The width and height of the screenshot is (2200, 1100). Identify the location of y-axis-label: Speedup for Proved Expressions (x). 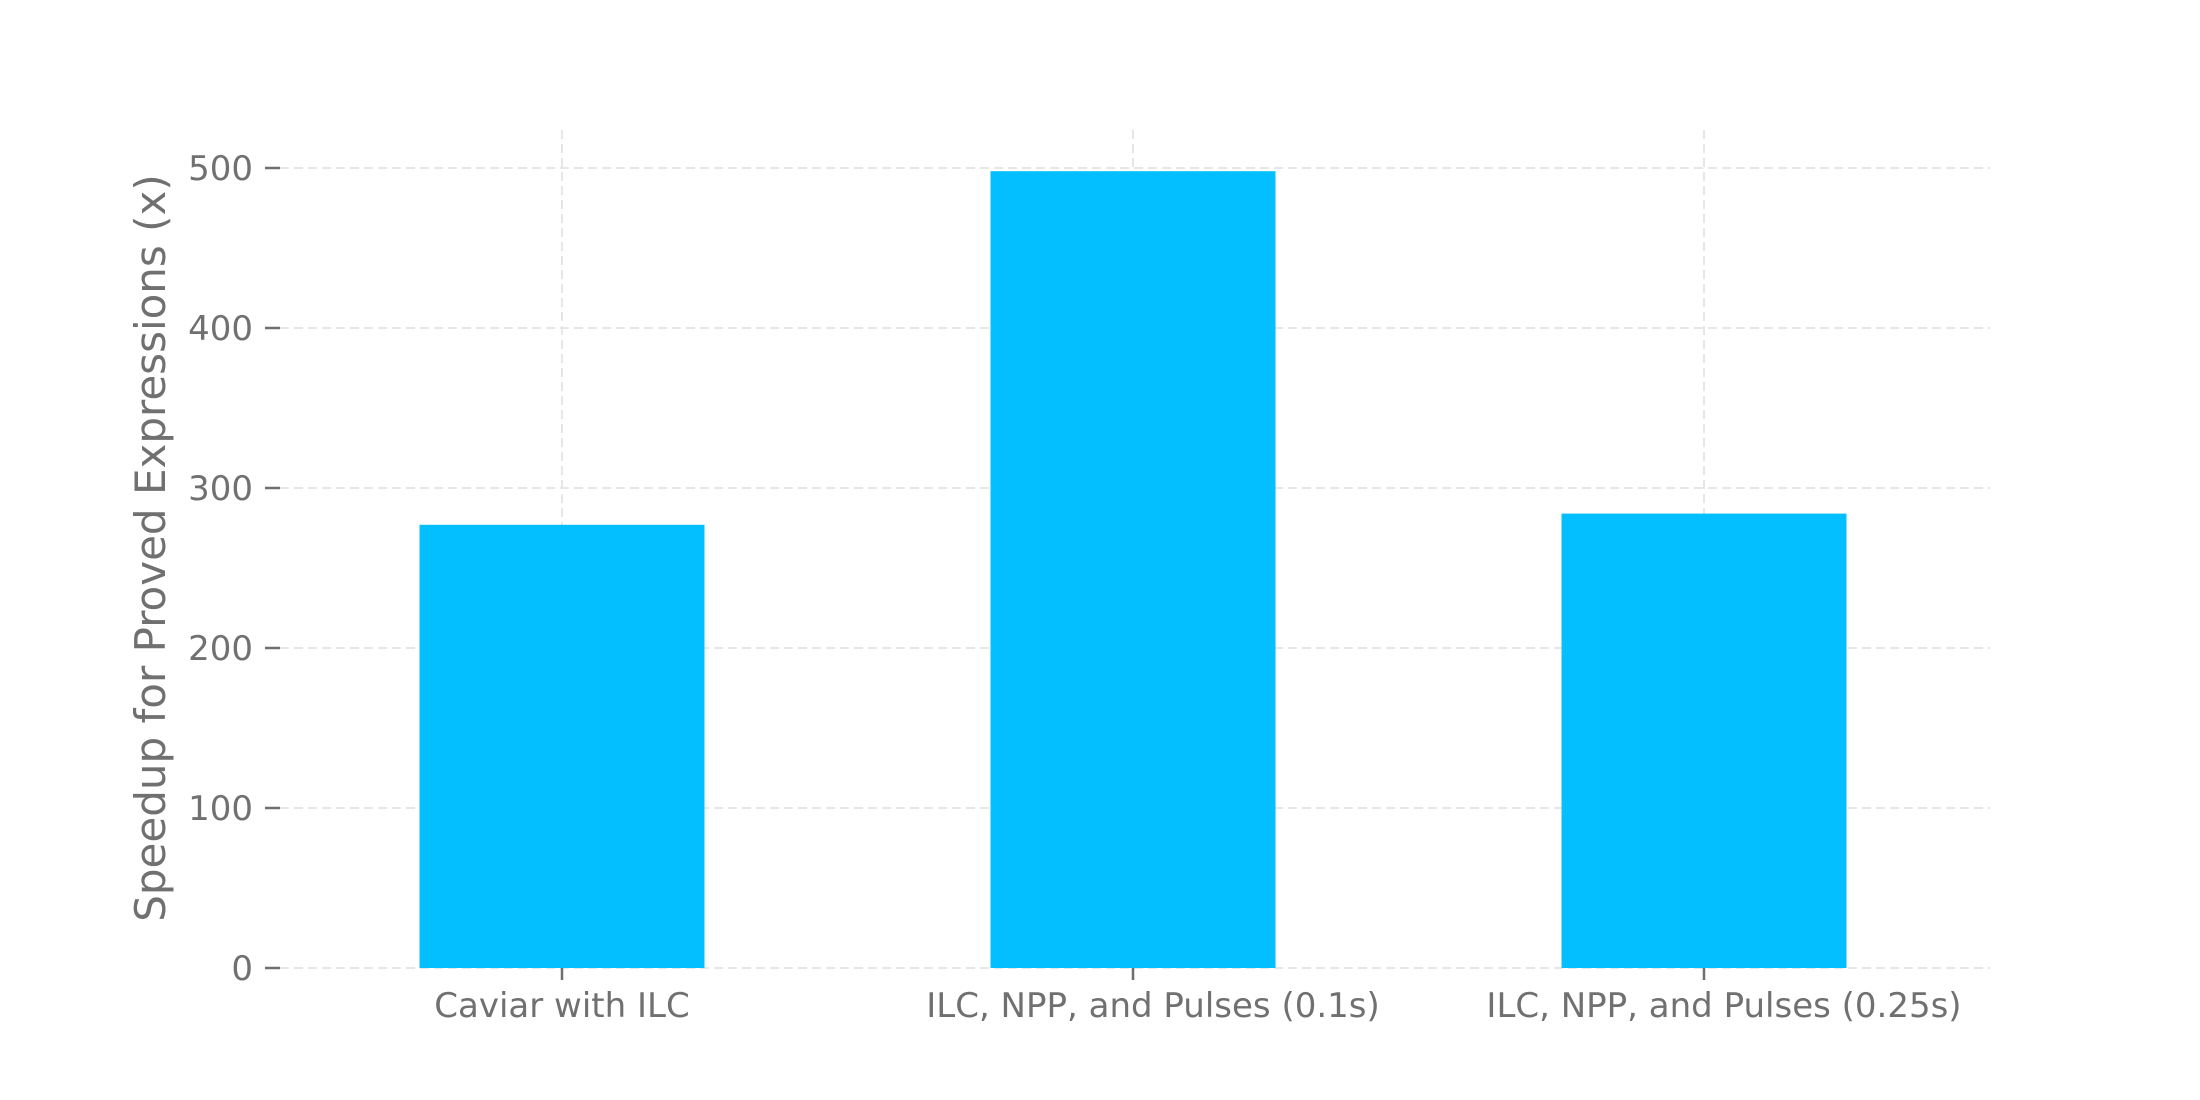
(150, 548).